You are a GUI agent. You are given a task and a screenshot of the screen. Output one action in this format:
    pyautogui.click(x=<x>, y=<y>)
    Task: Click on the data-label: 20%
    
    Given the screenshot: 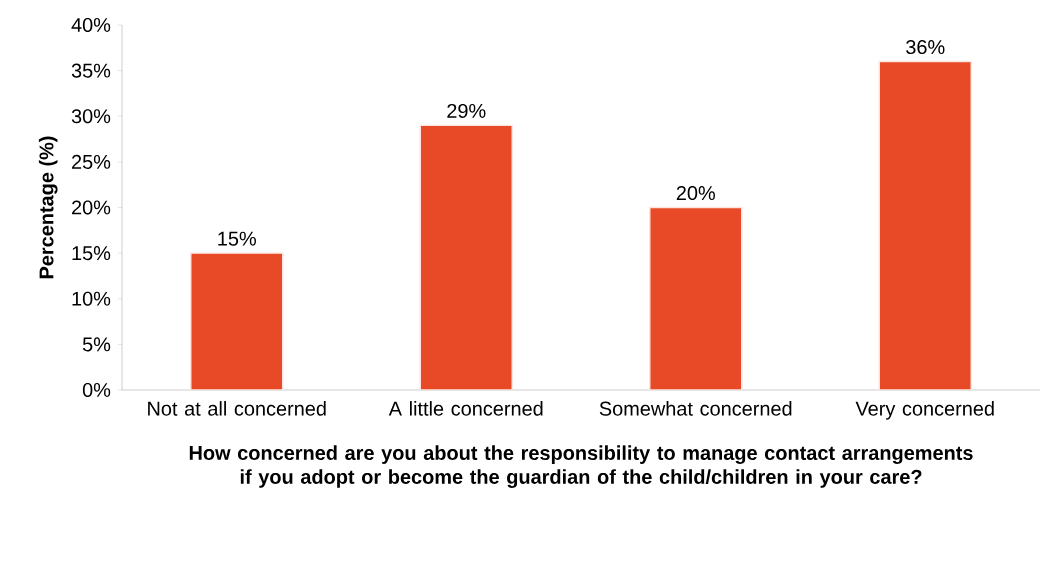 What is the action you would take?
    pyautogui.click(x=695, y=193)
    